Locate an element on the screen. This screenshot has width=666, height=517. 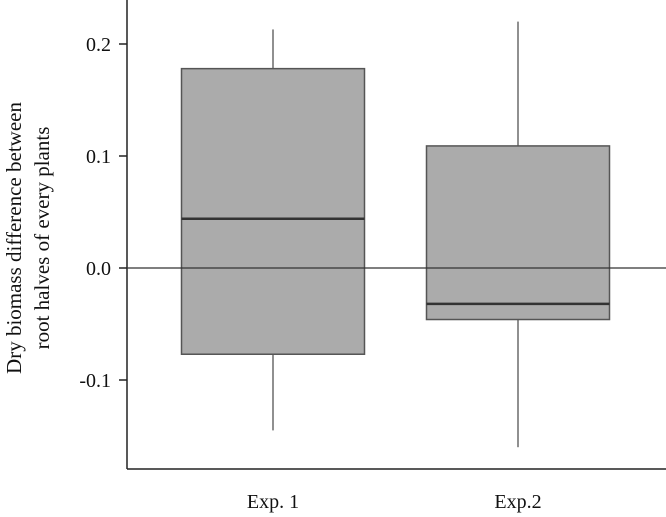
y-axis-title-line-1: Dry biomass difference between is located at coordinates (14, 238).